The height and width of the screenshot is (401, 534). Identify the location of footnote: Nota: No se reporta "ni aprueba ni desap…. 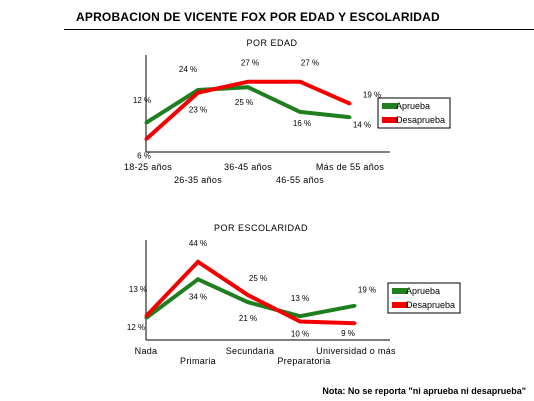
(424, 391).